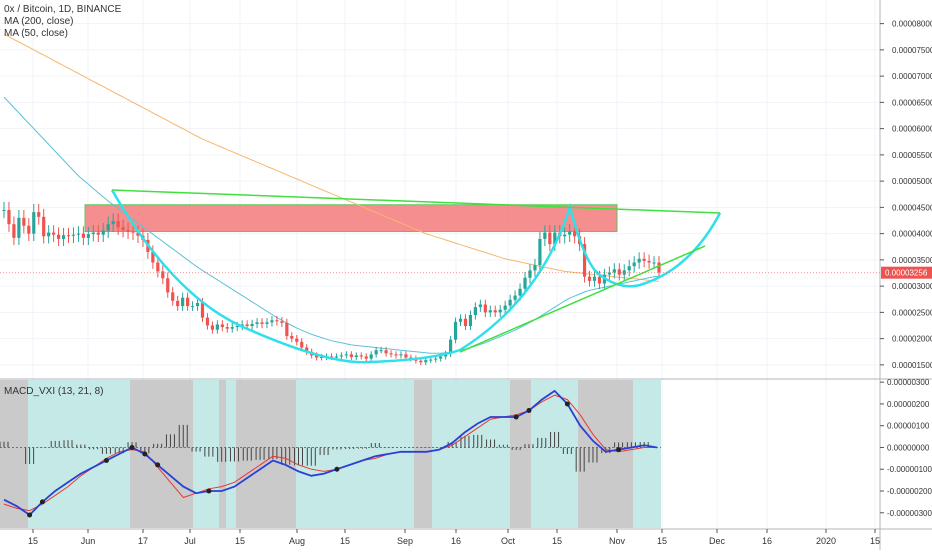 This screenshot has width=932, height=555. What do you see at coordinates (39, 21) in the screenshot?
I see `ma200-legend: MA (200, close)` at bounding box center [39, 21].